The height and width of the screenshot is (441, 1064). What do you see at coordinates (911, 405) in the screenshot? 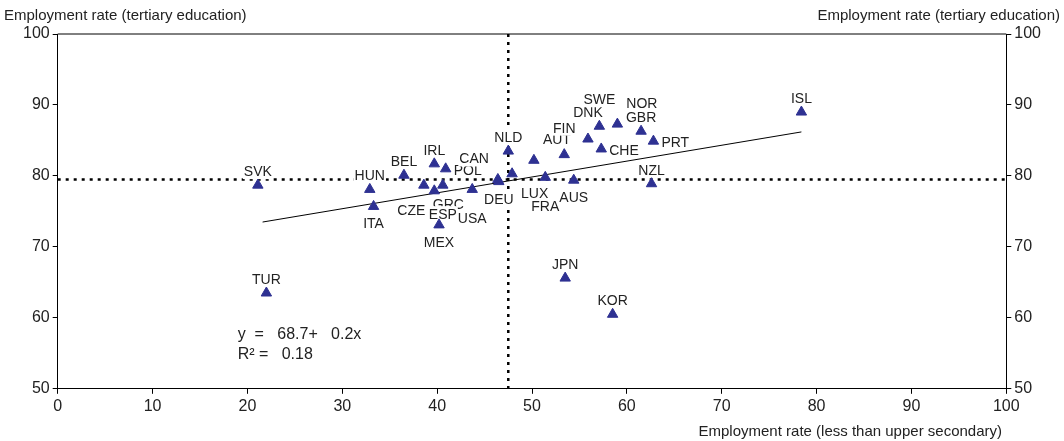
I see `x-tick-label: 90` at bounding box center [911, 405].